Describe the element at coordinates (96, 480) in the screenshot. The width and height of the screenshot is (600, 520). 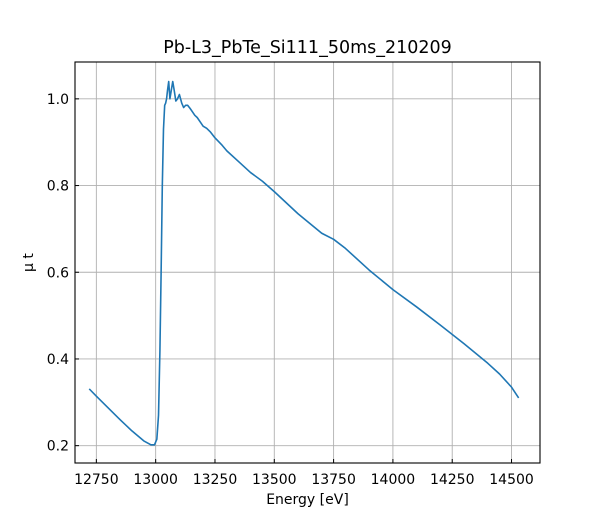
I see `x-tick-label: 12750` at that location.